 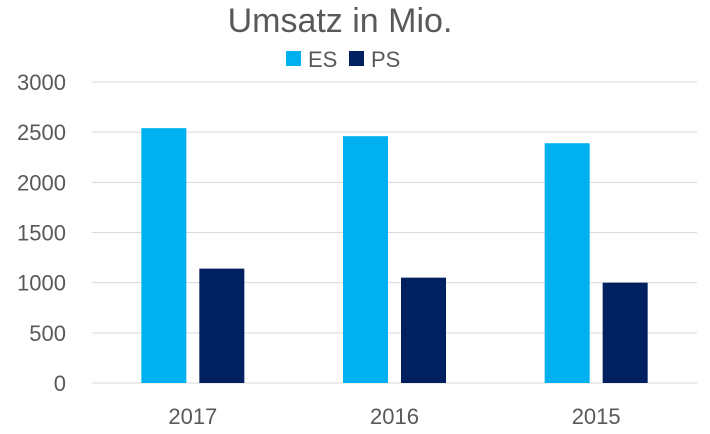 What do you see at coordinates (222, 325) in the screenshot?
I see `bar-ps-2017` at bounding box center [222, 325].